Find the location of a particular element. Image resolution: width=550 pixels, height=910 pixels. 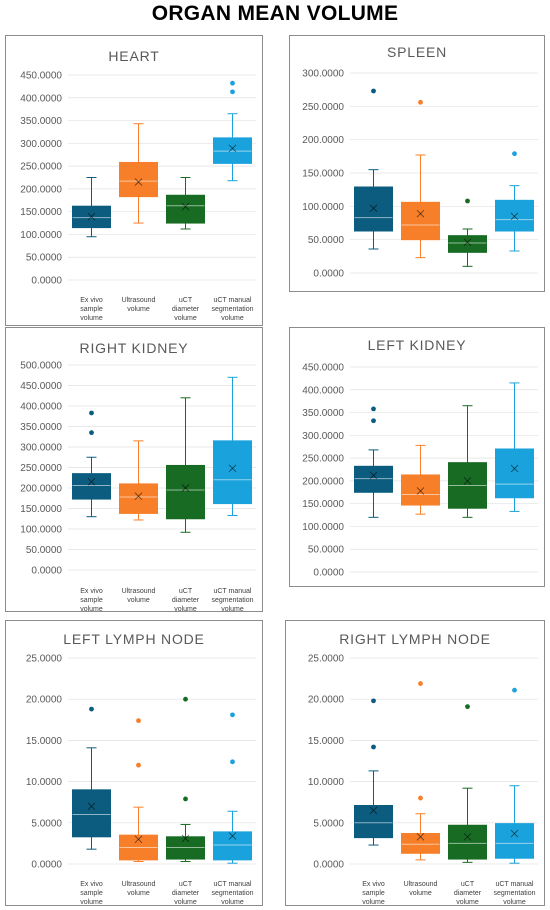

spleen-y-tick-label: 100.0000 is located at coordinates (323, 207).